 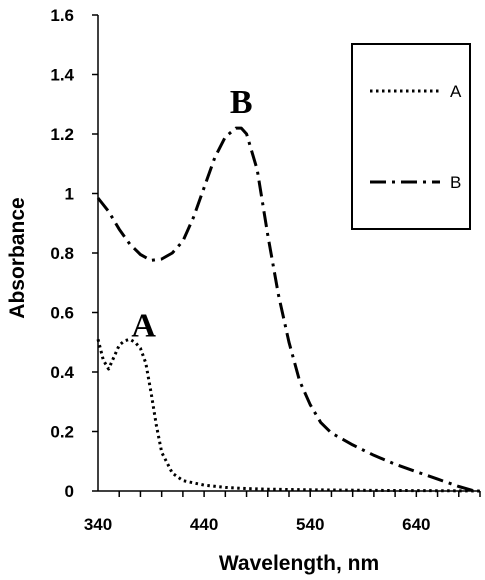 I want to click on y-tick-label: 1.6, so click(x=62, y=15).